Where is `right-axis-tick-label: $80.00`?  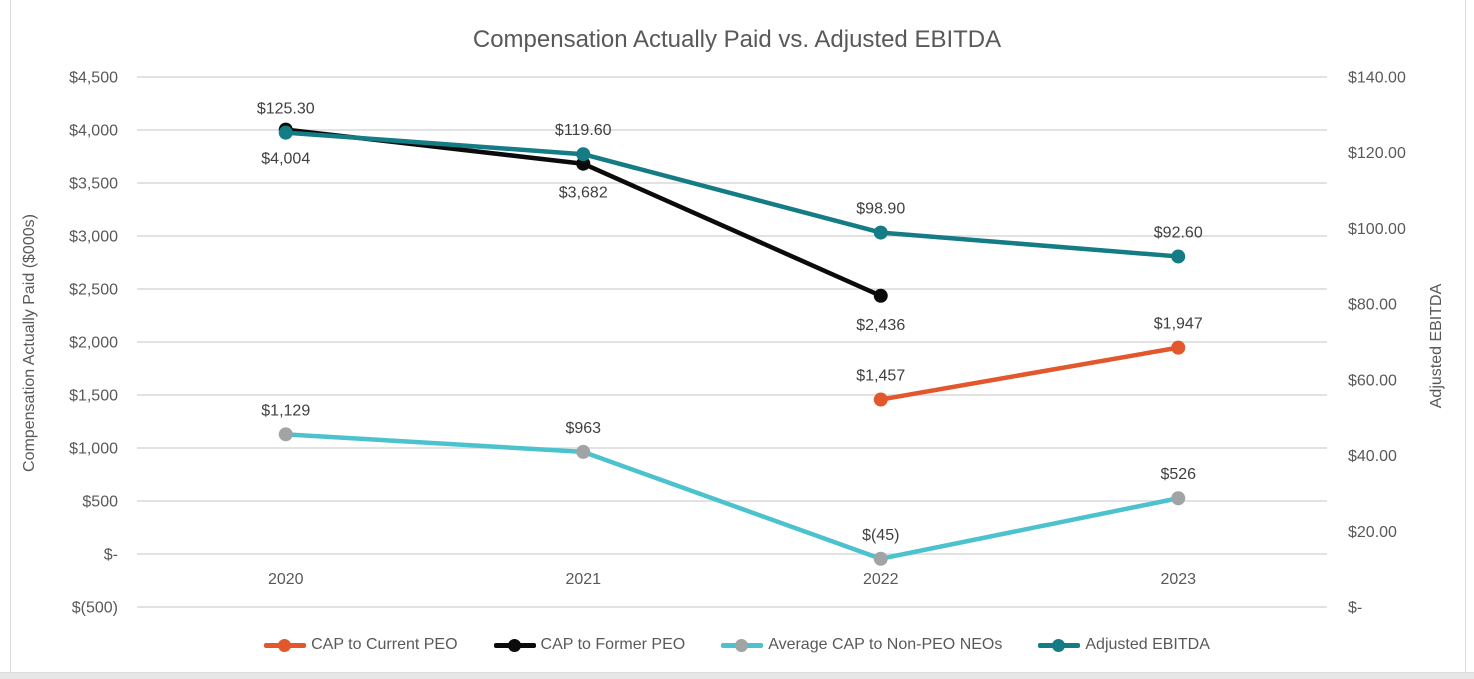 right-axis-tick-label: $80.00 is located at coordinates (1372, 305).